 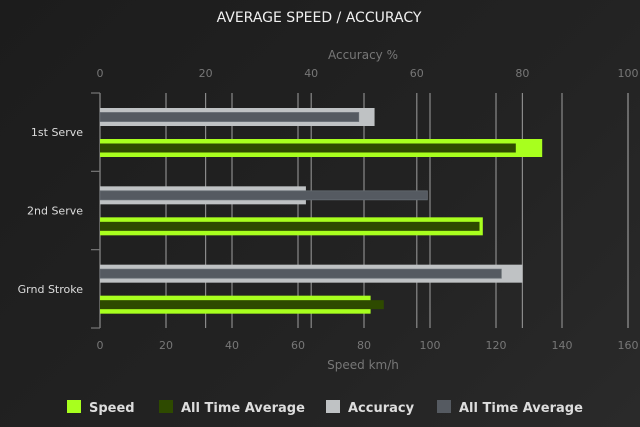 What do you see at coordinates (57, 132) in the screenshot?
I see `category-label: 1st Serve` at bounding box center [57, 132].